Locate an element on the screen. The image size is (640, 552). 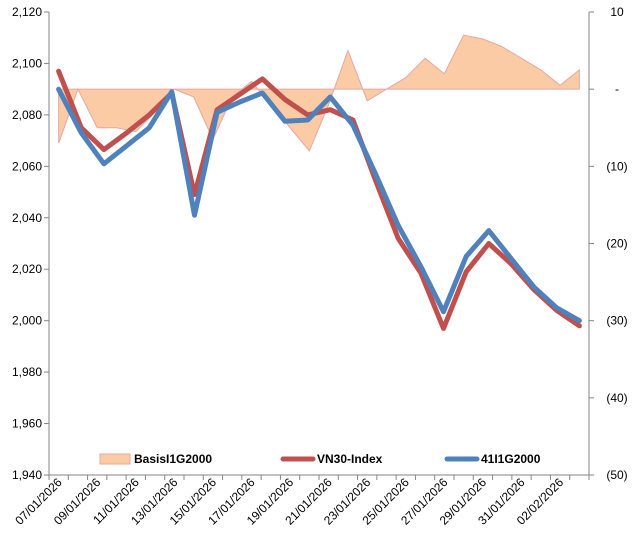
legend-vn30-label: VN30-Index is located at coordinates (350, 459).